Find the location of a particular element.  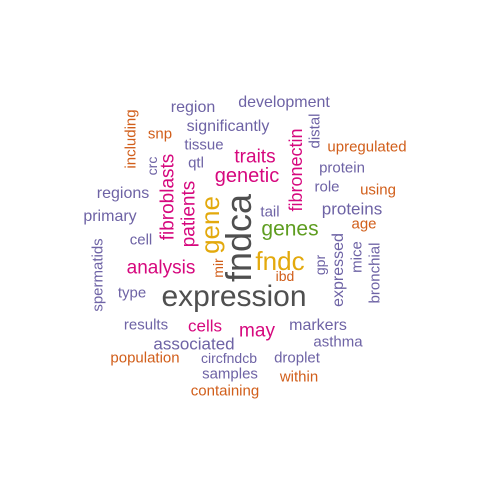

word-results: results is located at coordinates (146, 325).